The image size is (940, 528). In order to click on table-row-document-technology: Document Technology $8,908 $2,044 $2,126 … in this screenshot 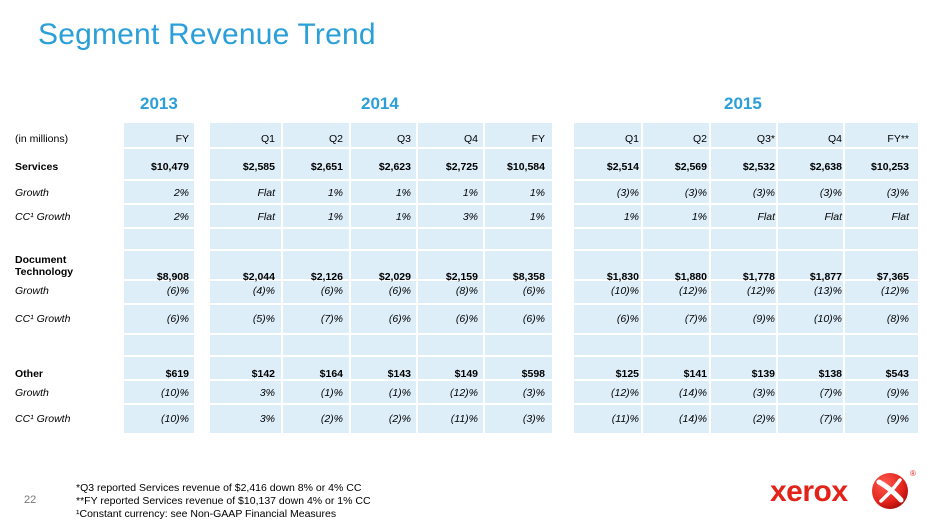, I will do `click(470, 271)`.